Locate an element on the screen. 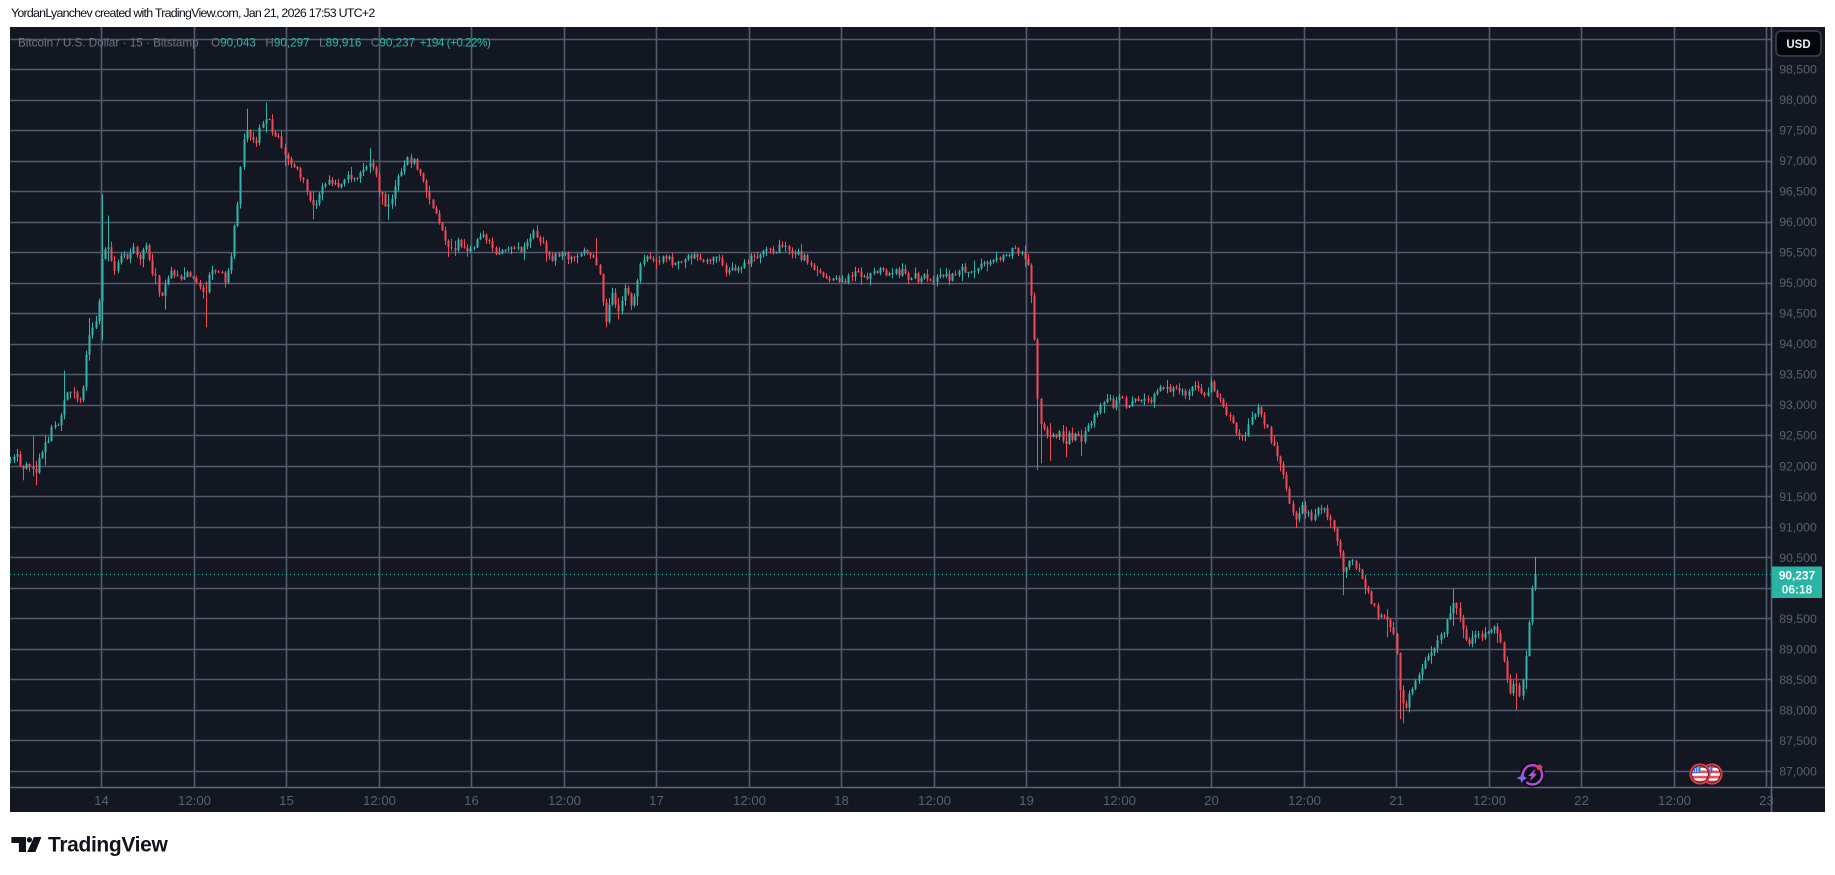 This screenshot has width=1835, height=875. svg-text: 96,500 is located at coordinates (1798, 192).